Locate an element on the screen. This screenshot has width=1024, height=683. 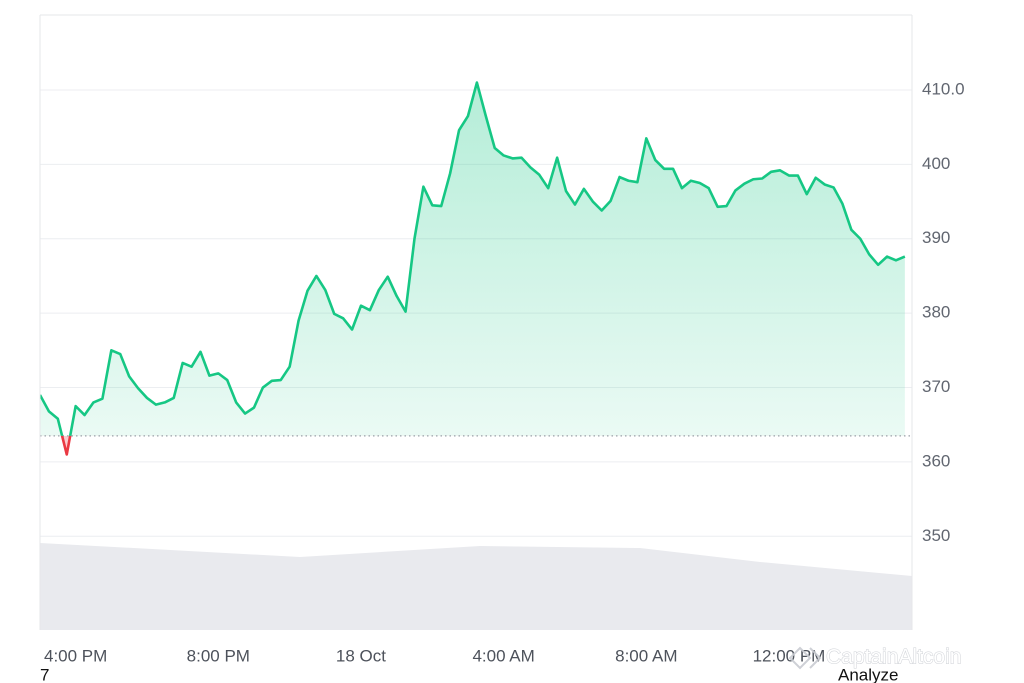
y-tick-label: 370 is located at coordinates (936, 386).